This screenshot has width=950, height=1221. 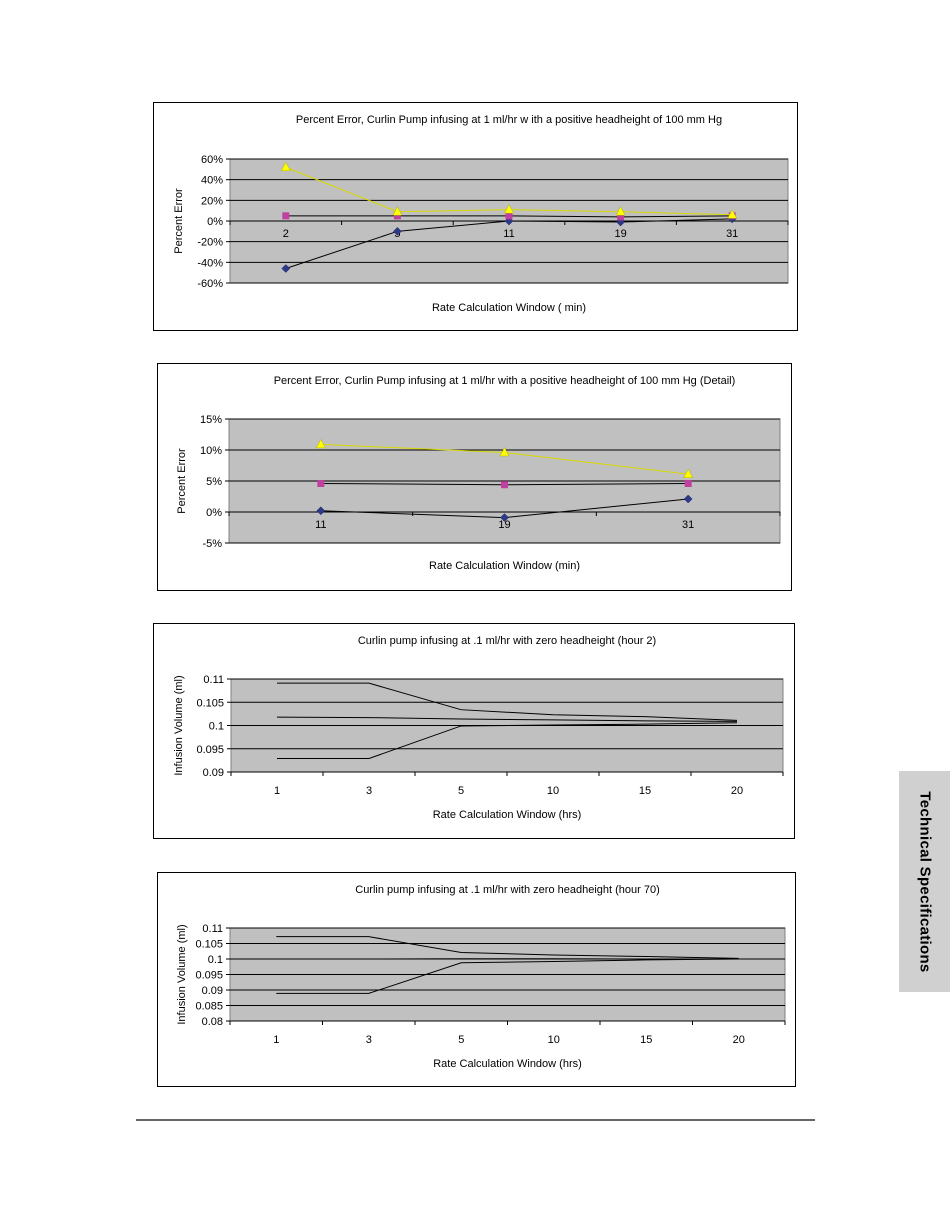 What do you see at coordinates (212, 160) in the screenshot?
I see `y-tick-label: 60%` at bounding box center [212, 160].